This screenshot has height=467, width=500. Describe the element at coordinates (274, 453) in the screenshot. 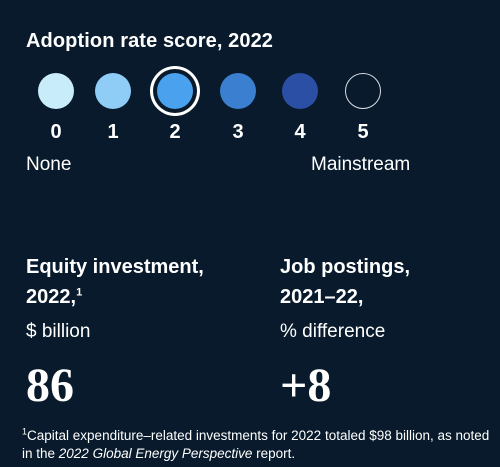

I see `footnote-text-end: report.` at that location.